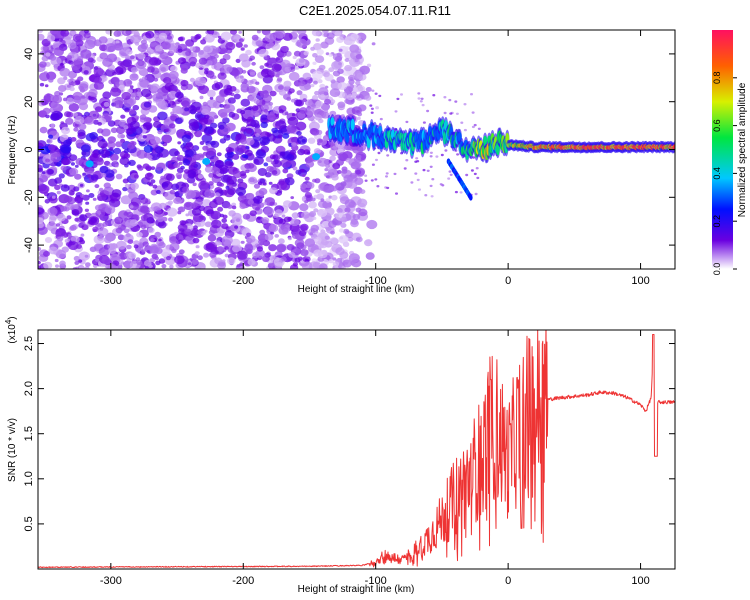 Image resolution: width=750 pixels, height=600 pixels. I want to click on colorbar-tick-label: 0.0, so click(717, 269).